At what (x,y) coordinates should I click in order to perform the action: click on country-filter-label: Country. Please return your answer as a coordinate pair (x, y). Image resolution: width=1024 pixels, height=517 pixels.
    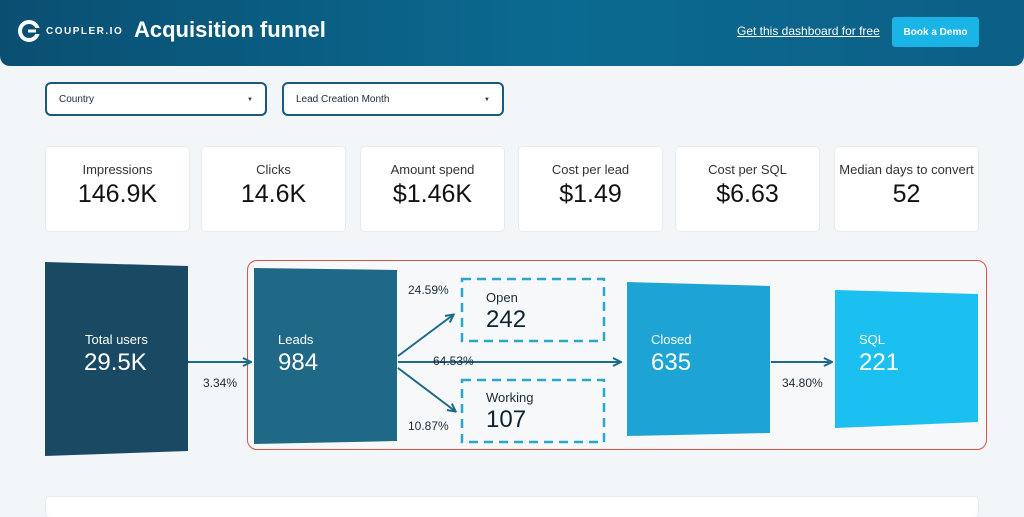
    Looking at the image, I should click on (77, 99).